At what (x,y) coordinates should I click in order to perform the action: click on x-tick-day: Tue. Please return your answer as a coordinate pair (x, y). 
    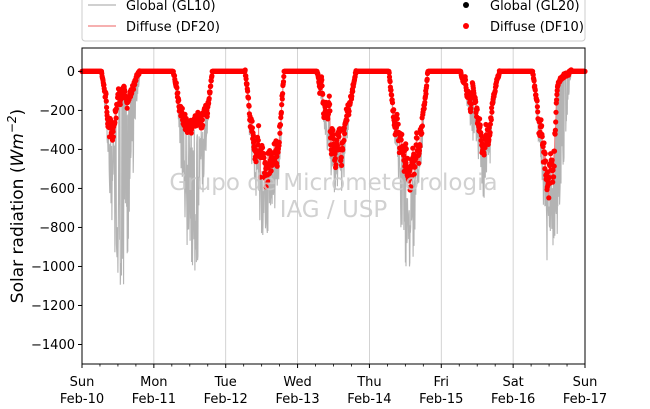
    Looking at the image, I should click on (225, 382).